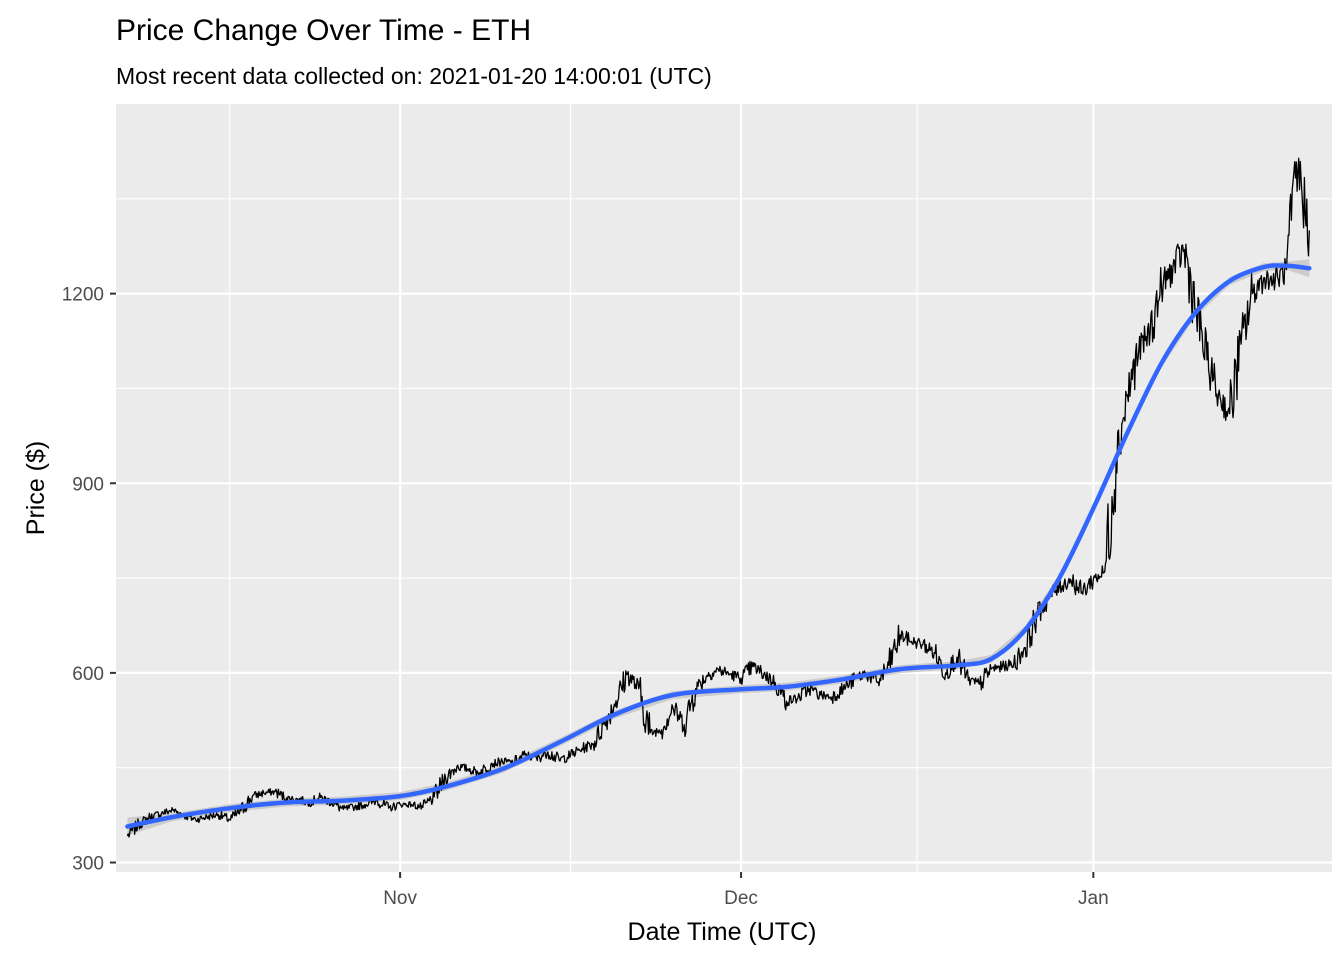  What do you see at coordinates (88, 864) in the screenshot?
I see `y-tick-label: 300` at bounding box center [88, 864].